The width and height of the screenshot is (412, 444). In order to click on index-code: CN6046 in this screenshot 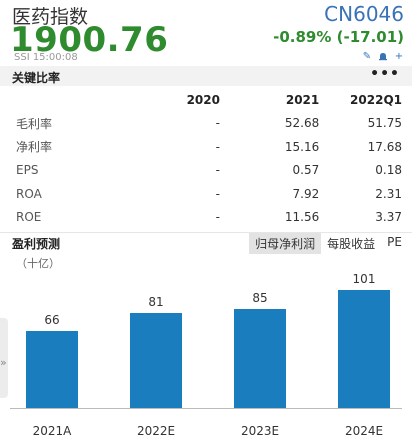, I will do `click(364, 14)`.